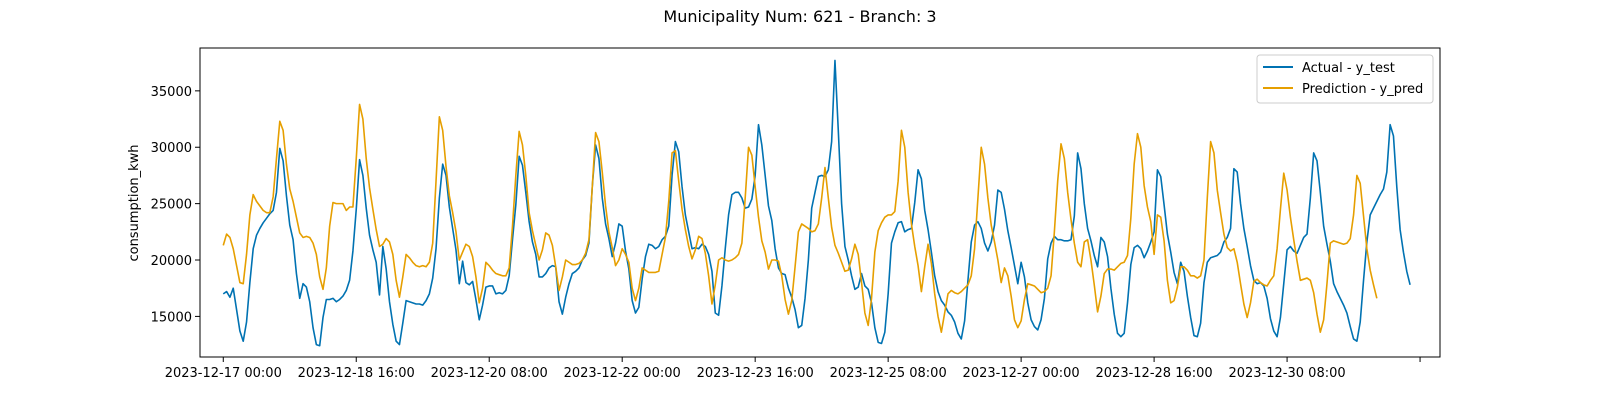 The width and height of the screenshot is (1600, 404). Describe the element at coordinates (799, 16) in the screenshot. I see `chart-title: Municipality Num: 621 - Branch: 3` at that location.